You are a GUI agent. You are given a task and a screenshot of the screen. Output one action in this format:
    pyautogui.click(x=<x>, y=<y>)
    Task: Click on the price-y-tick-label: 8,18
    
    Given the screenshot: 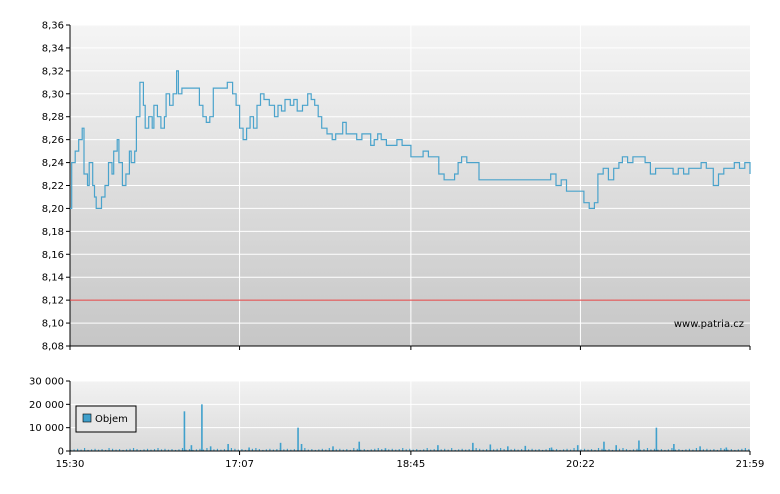 What is the action you would take?
    pyautogui.click(x=53, y=232)
    